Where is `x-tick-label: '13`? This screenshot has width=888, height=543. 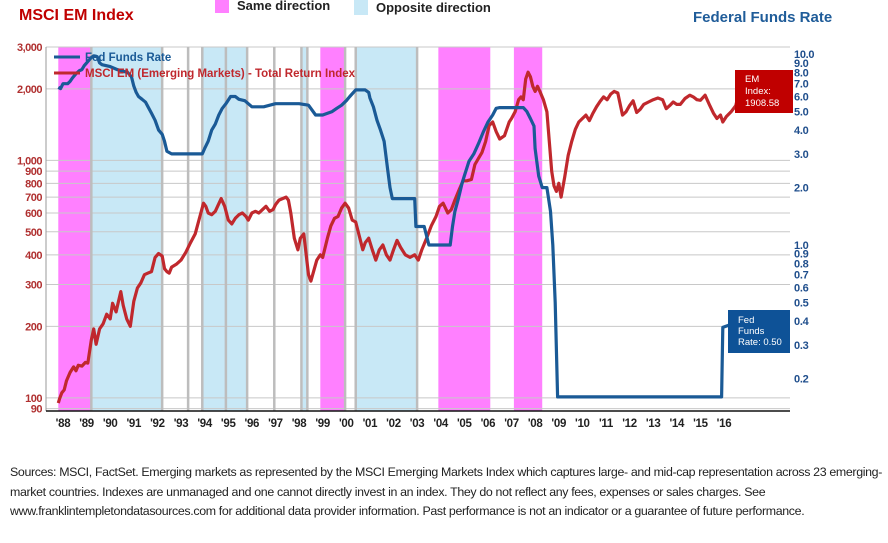
x-tick-label: '13 is located at coordinates (653, 424).